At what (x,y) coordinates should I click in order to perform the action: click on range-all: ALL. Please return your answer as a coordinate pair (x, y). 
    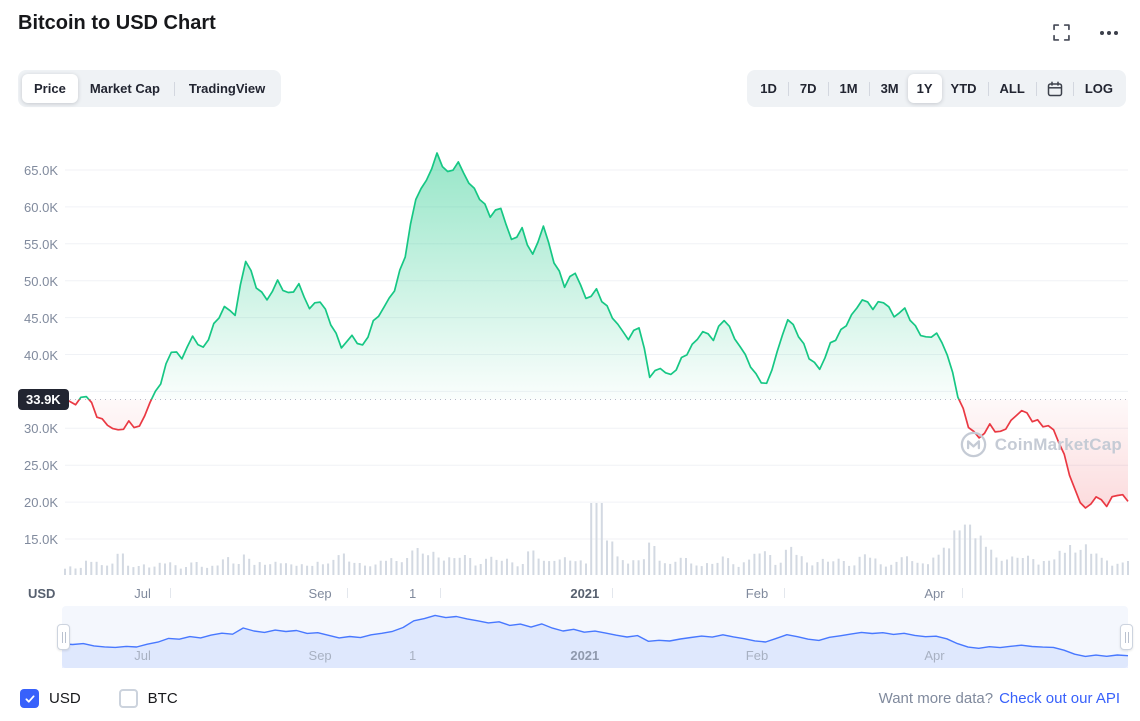
    Looking at the image, I should click on (1012, 88).